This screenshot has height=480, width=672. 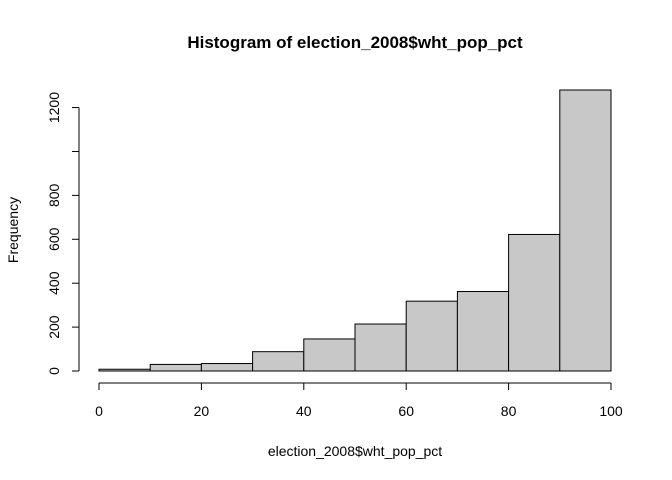 I want to click on y-tick-label-0: 0, so click(x=54, y=371).